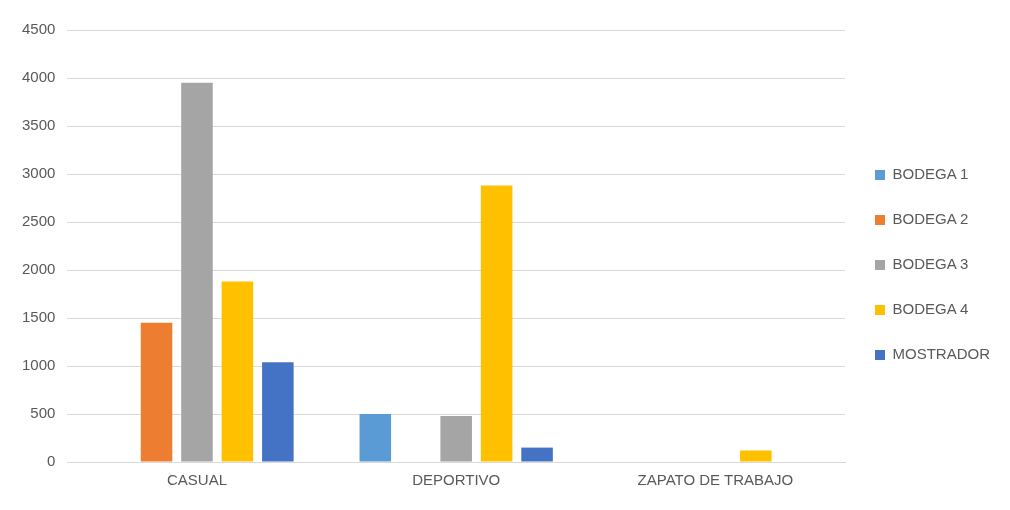  What do you see at coordinates (38, 173) in the screenshot?
I see `y-tick-label: 3000` at bounding box center [38, 173].